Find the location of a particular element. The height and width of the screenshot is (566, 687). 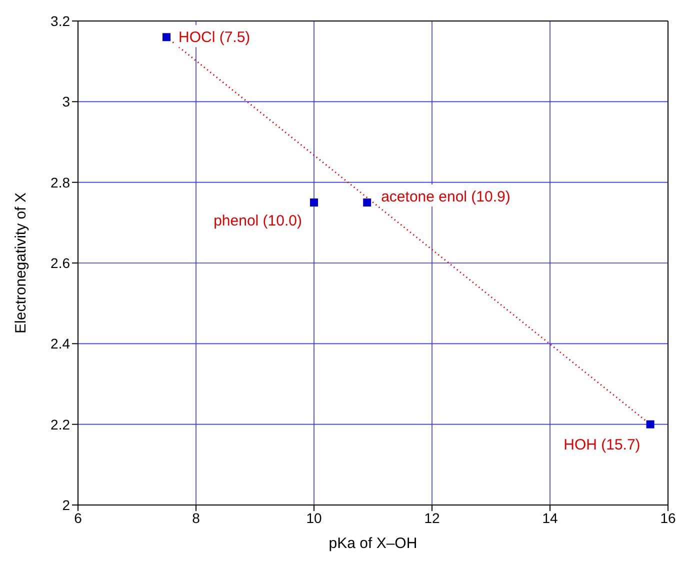

y-tick-label: 2.4 is located at coordinates (60, 344).